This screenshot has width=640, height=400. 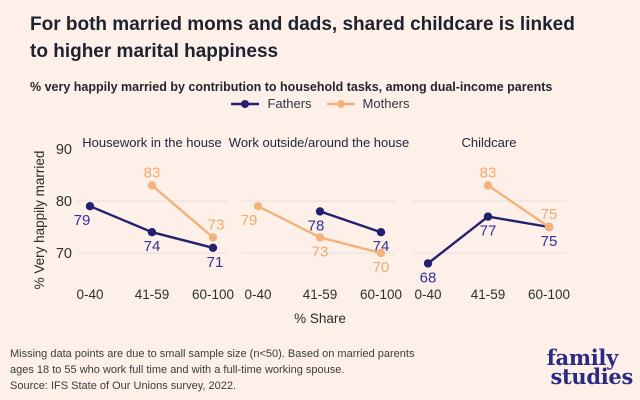 I want to click on fathers-line-marker-icon, so click(x=245, y=103).